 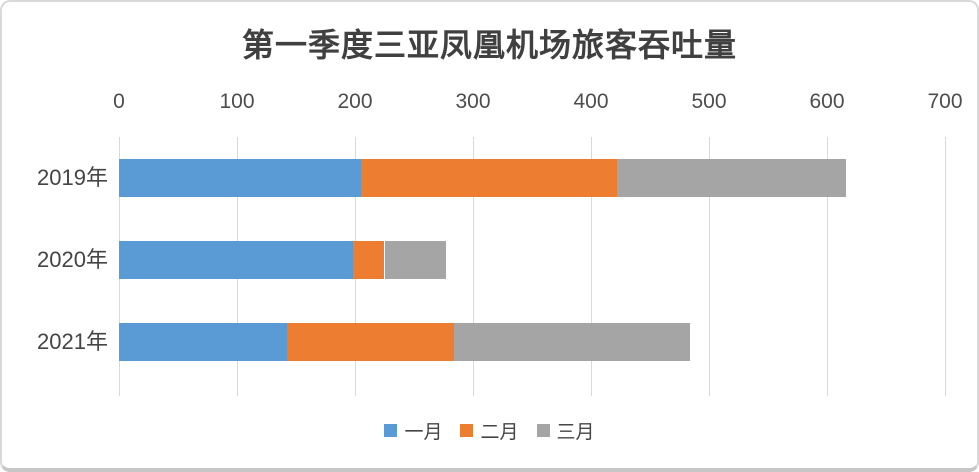 What do you see at coordinates (575, 432) in the screenshot?
I see `legend-label: 三月` at bounding box center [575, 432].